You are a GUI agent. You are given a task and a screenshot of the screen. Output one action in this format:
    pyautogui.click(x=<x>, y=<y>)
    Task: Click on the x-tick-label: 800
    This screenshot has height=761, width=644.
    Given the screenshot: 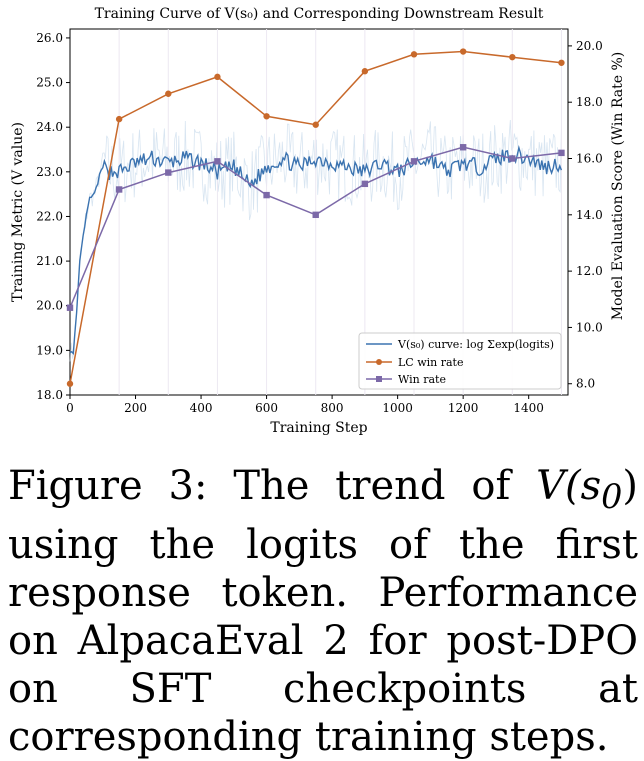 What is the action you would take?
    pyautogui.click(x=332, y=408)
    